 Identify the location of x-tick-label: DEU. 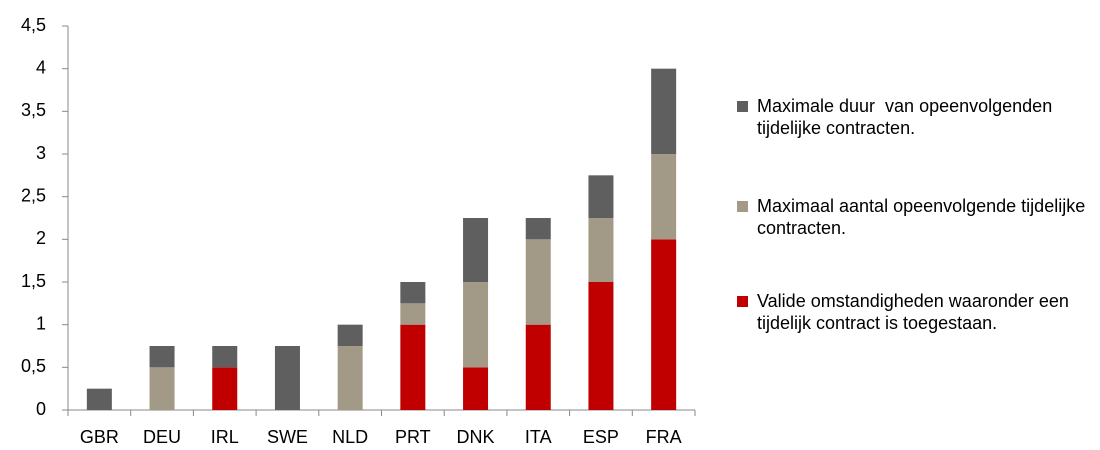
(162, 437).